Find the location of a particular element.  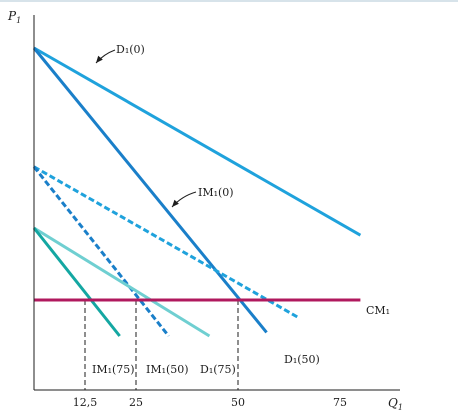

arrow-im1-0-head is located at coordinates (175, 203).